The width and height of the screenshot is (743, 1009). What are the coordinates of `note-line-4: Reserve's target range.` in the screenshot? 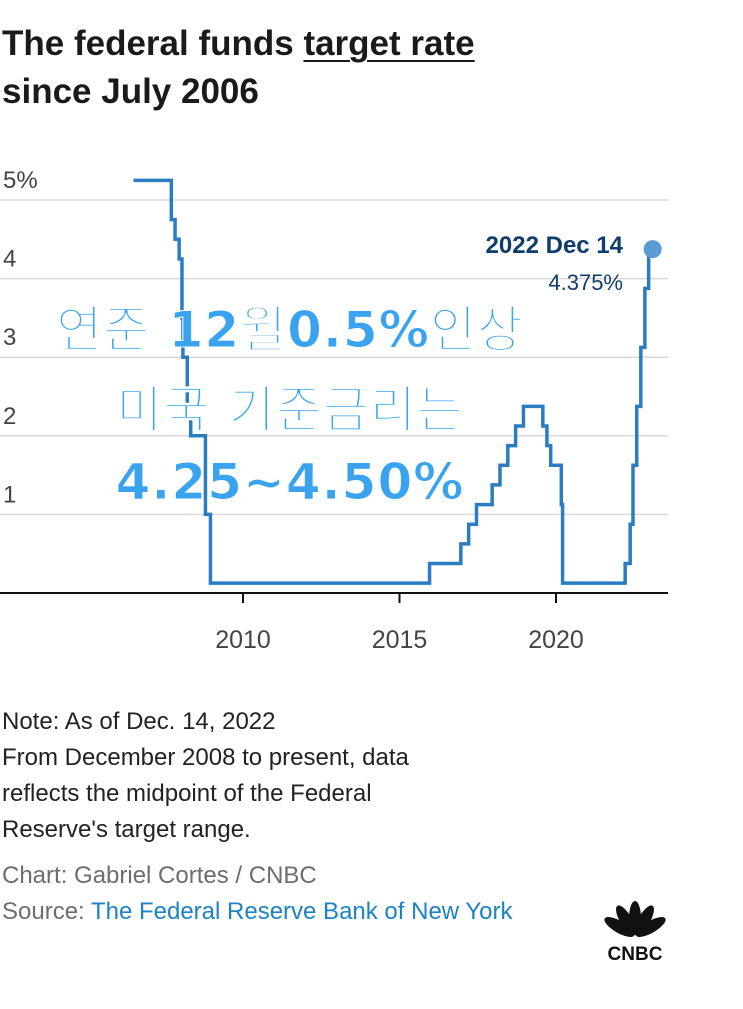 It's located at (126, 829).